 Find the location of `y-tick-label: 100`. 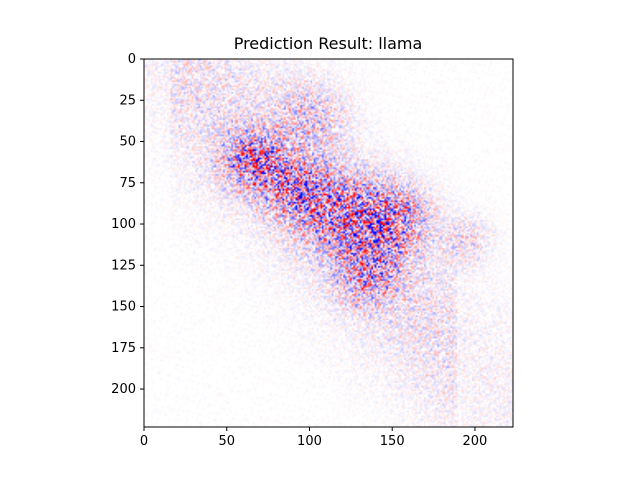

y-tick-label: 100 is located at coordinates (123, 224).